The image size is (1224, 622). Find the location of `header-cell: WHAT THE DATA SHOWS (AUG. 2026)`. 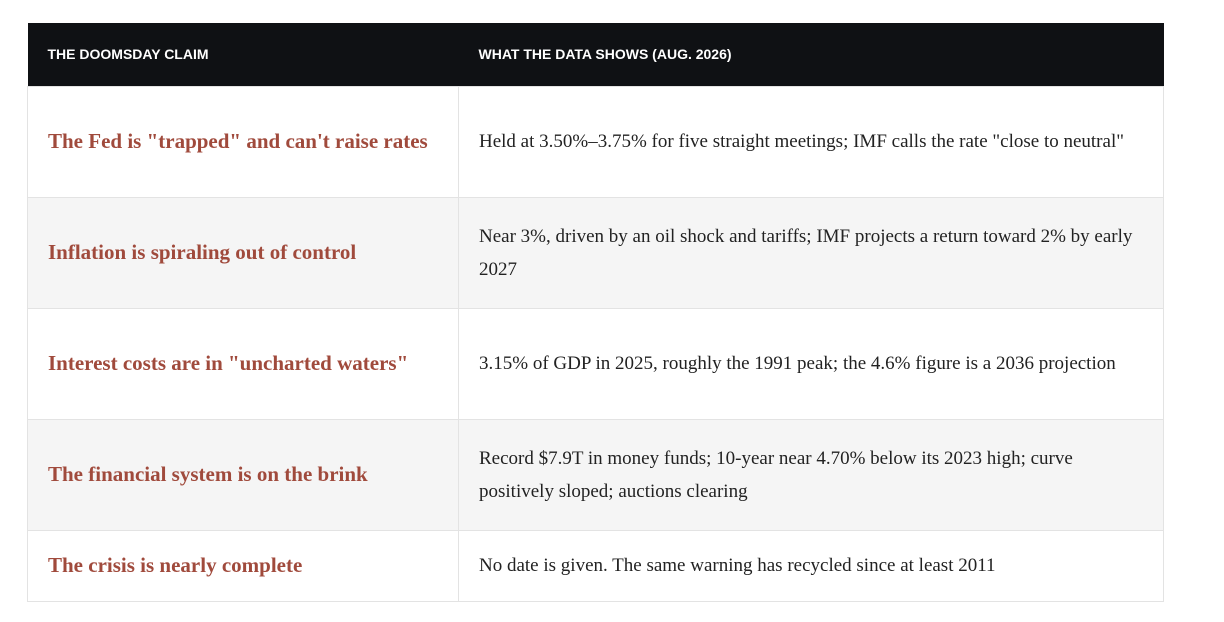

header-cell: WHAT THE DATA SHOWS (AUG. 2026) is located at coordinates (811, 54).